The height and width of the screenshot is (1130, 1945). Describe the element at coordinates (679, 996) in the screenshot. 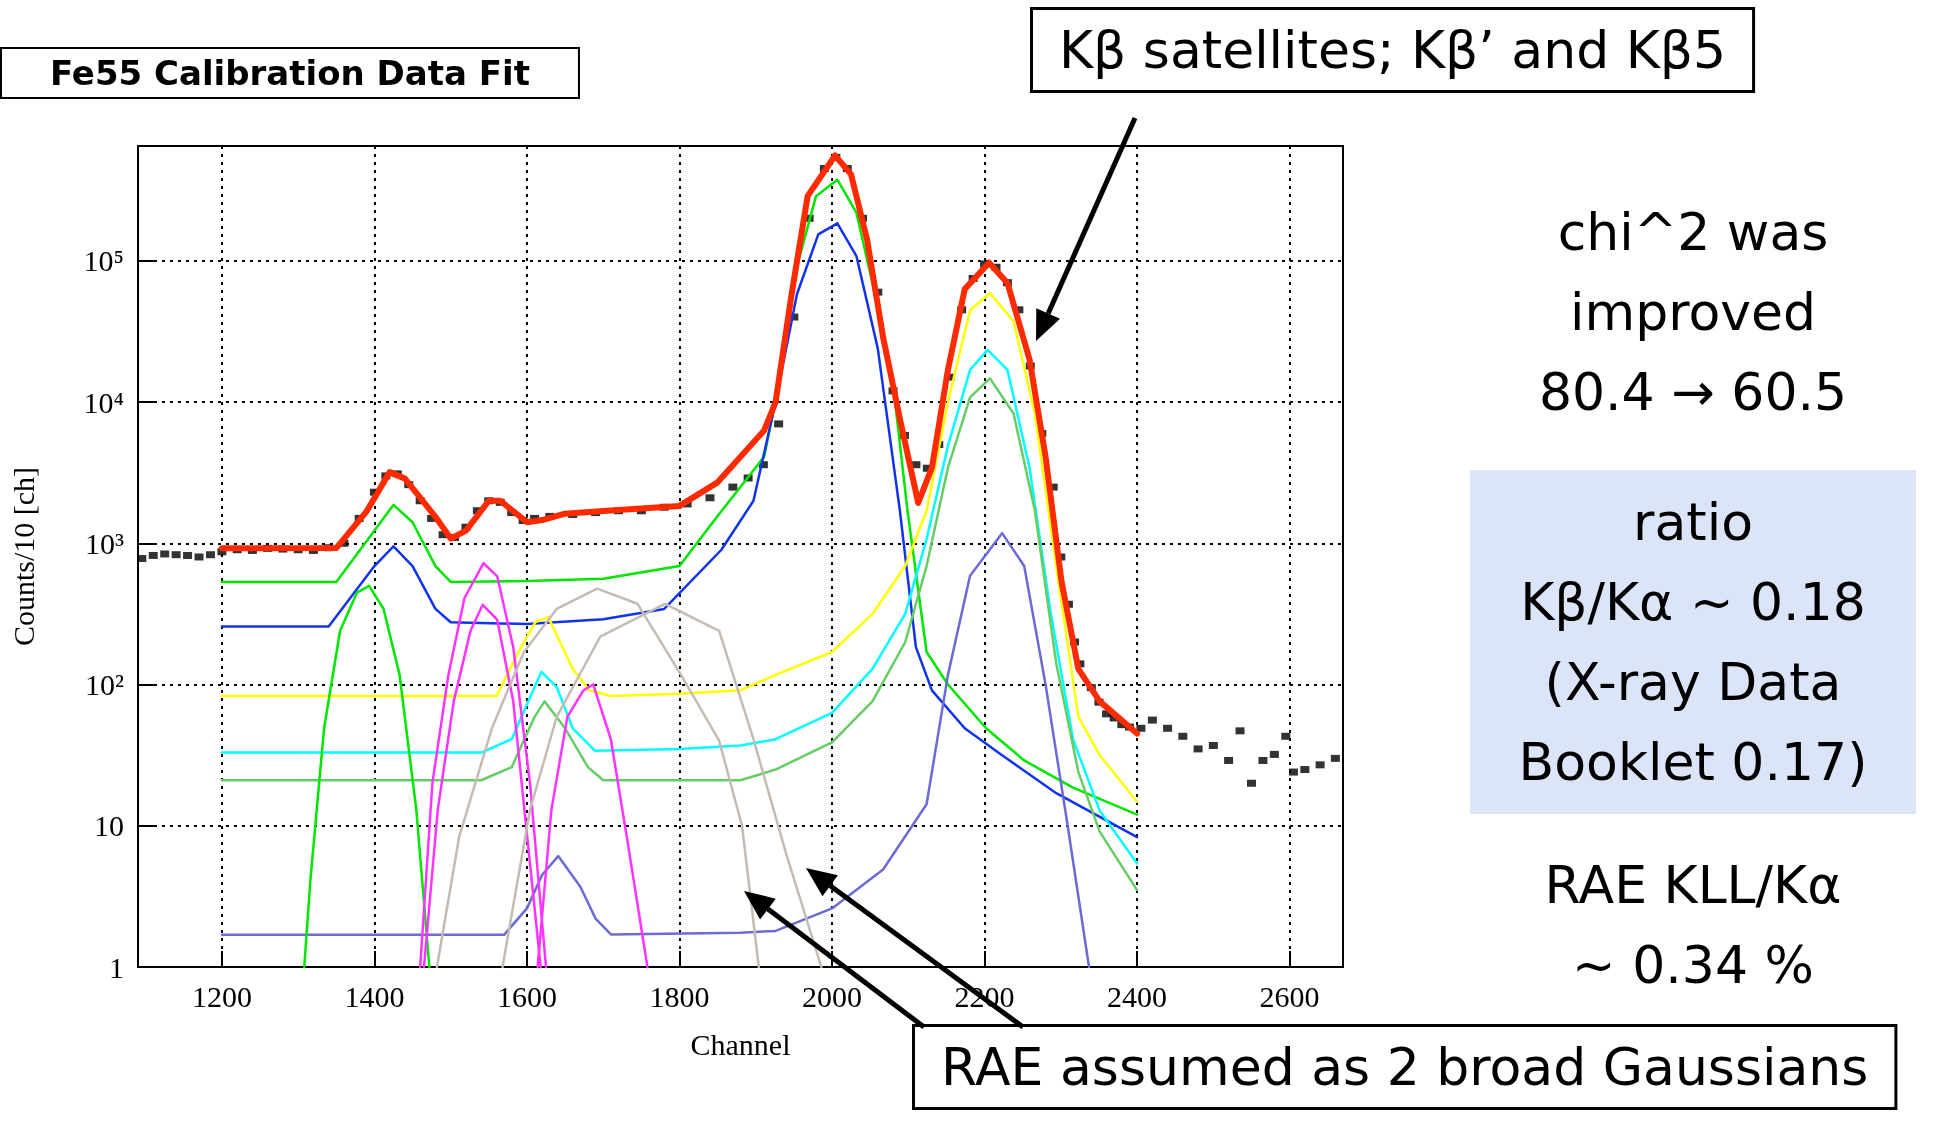

I see `x-tick-label: 1800` at that location.